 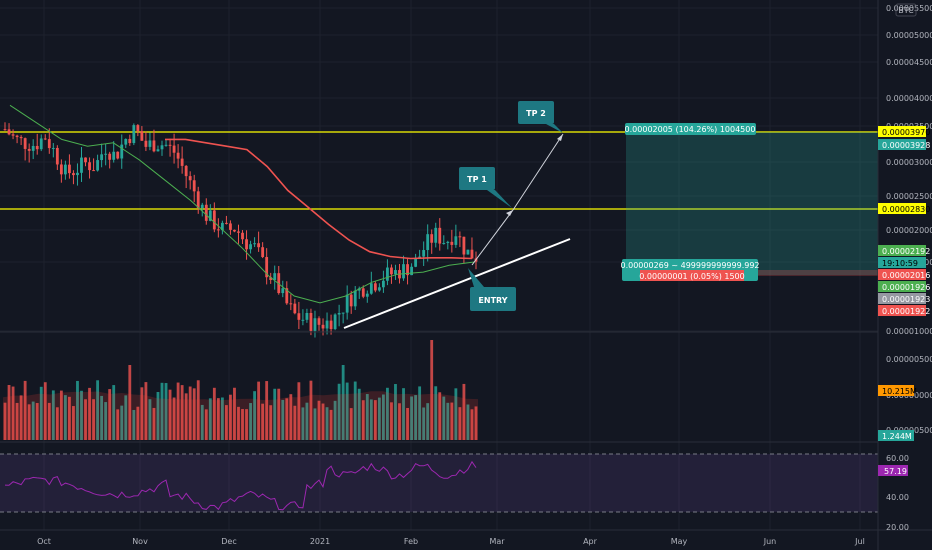 I want to click on target-info-box: 0.00002005 (104.26%) 1004500, so click(x=690, y=129).